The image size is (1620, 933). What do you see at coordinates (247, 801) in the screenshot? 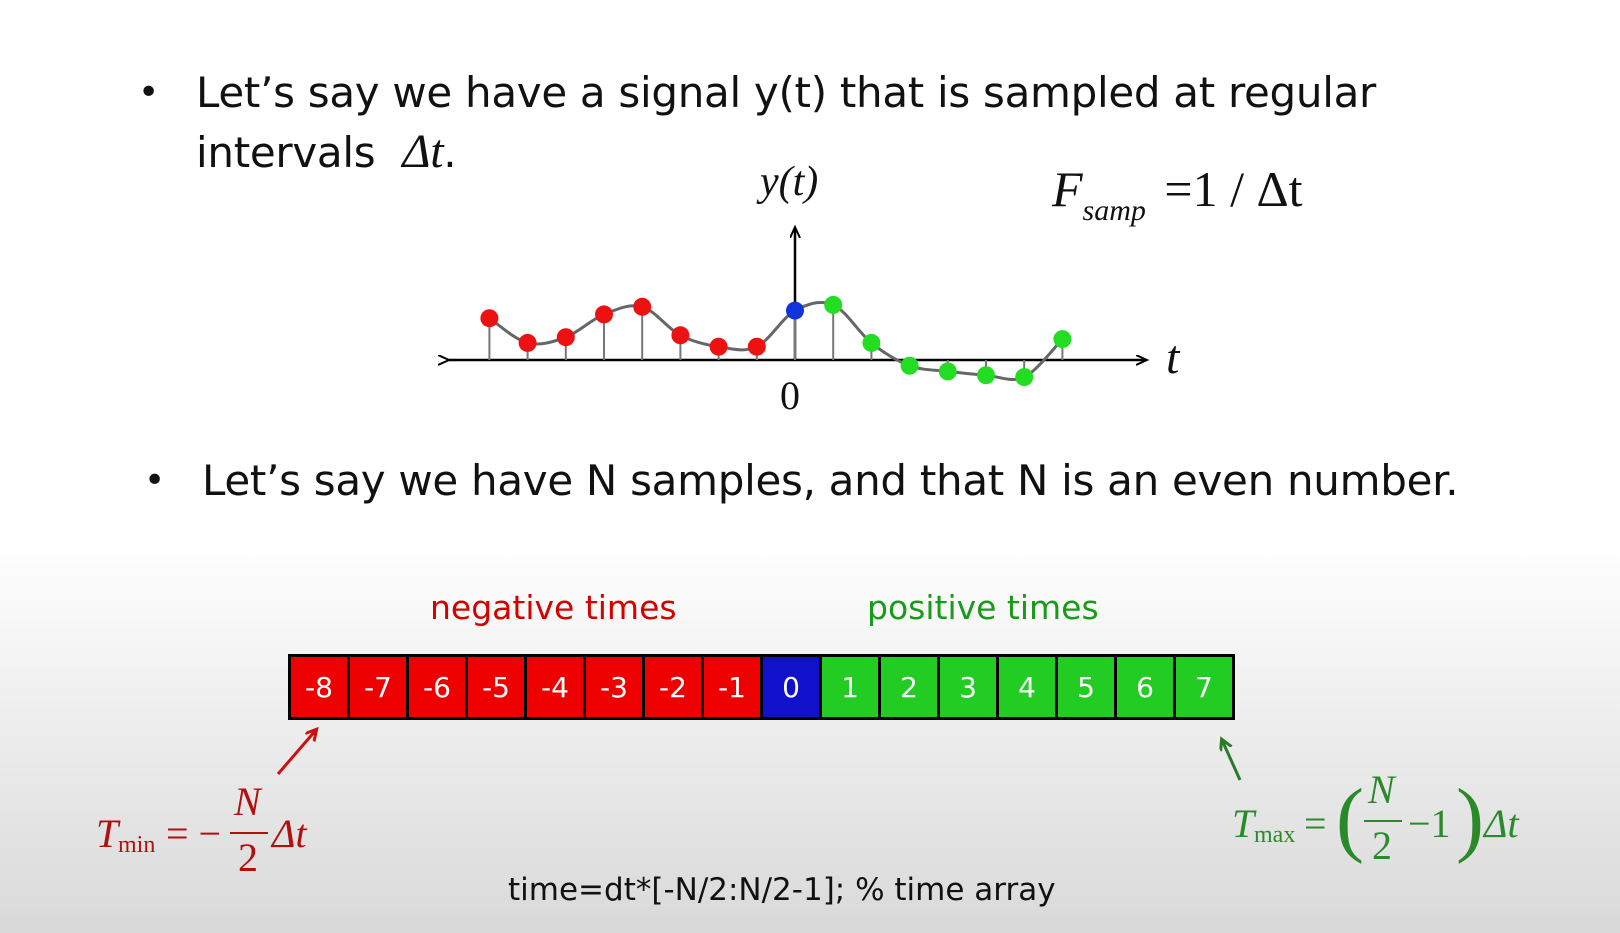
I see `tmin-num: N` at bounding box center [247, 801].